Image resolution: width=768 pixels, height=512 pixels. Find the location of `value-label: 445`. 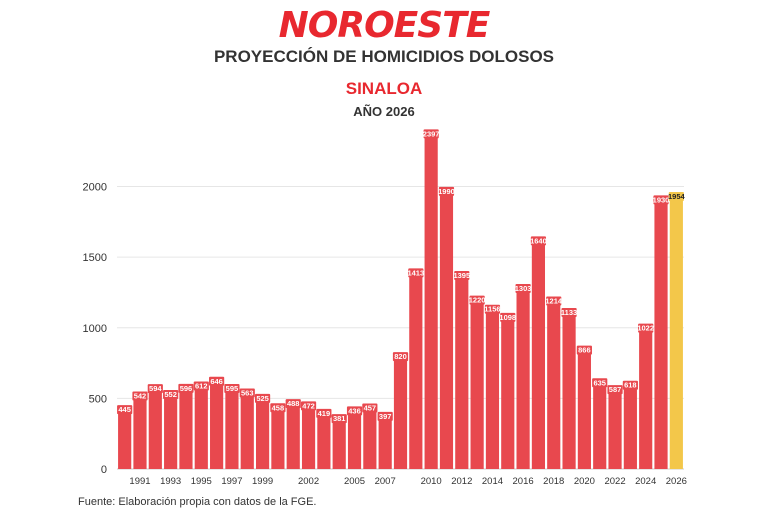

value-label: 445 is located at coordinates (124, 409).